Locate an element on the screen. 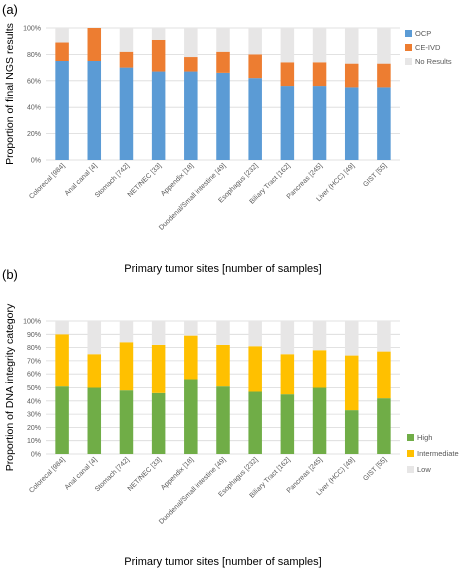  legend-label: OCP is located at coordinates (423, 33).